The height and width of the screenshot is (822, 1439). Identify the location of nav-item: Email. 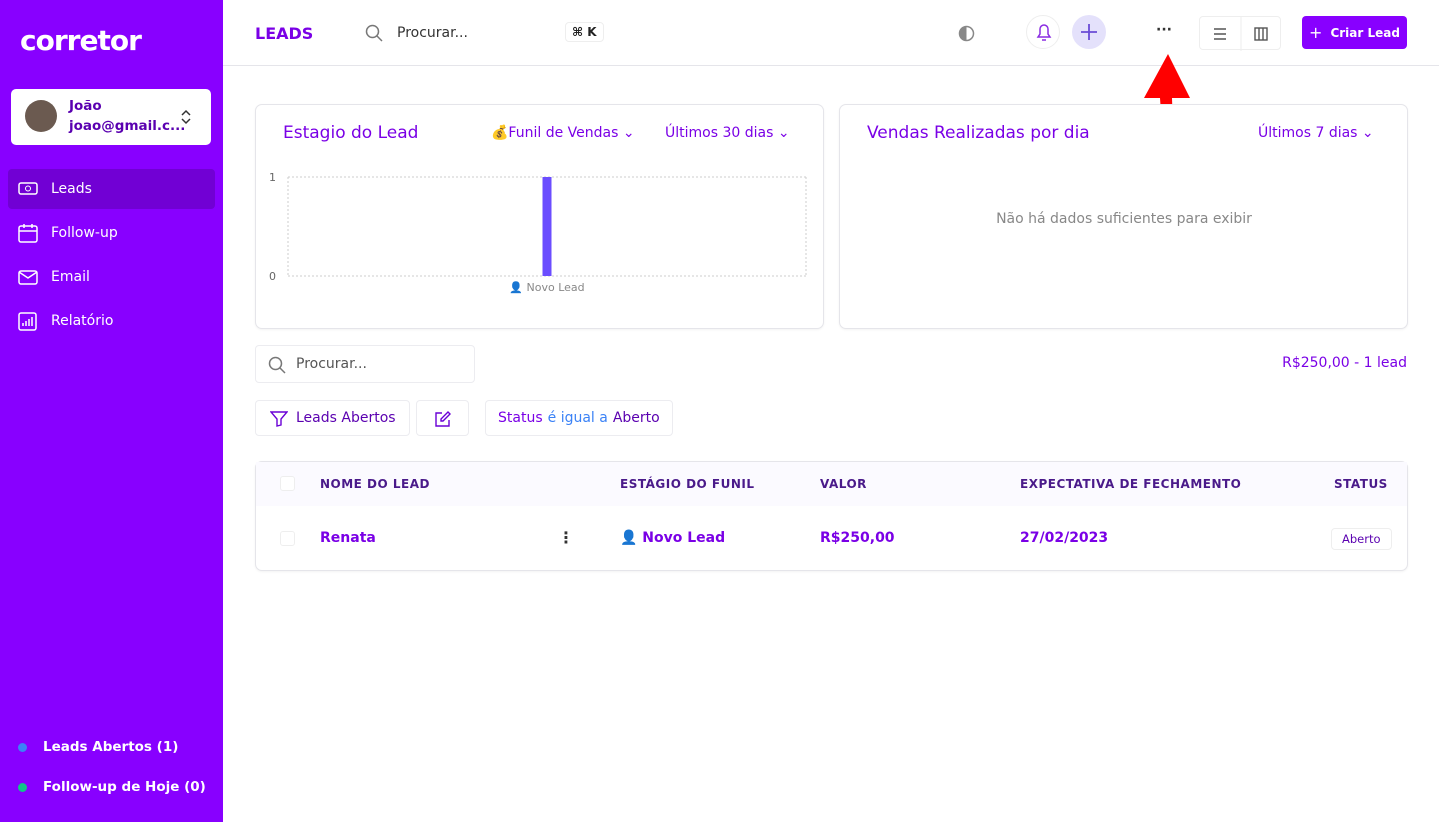
(111, 277).